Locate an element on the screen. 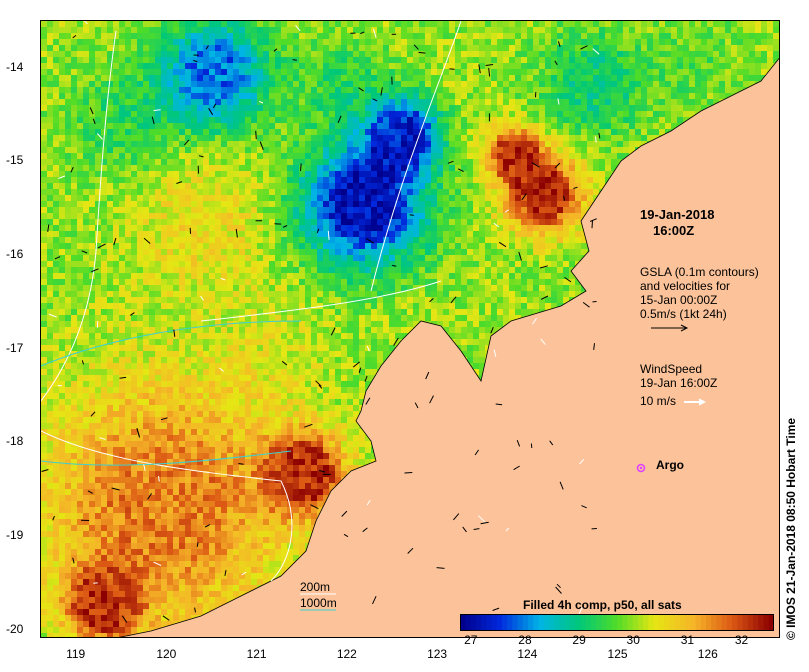 This screenshot has width=809, height=672. x-tick-label: 121 is located at coordinates (256, 654).